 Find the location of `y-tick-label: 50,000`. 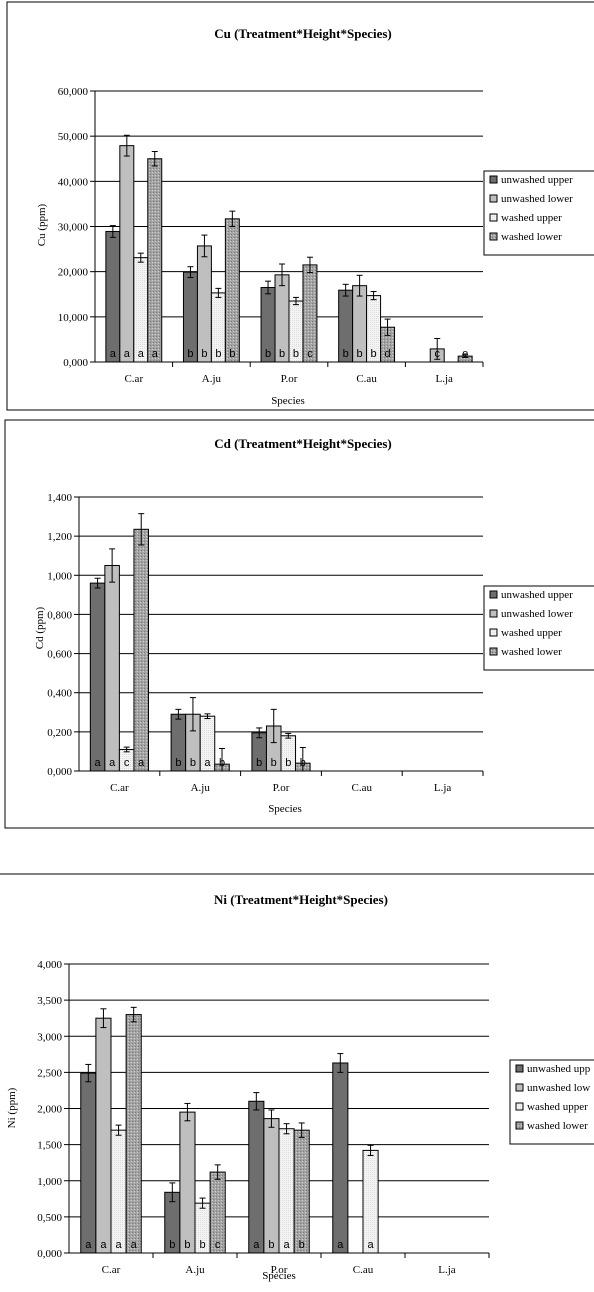

y-tick-label: 50,000 is located at coordinates (73, 137).